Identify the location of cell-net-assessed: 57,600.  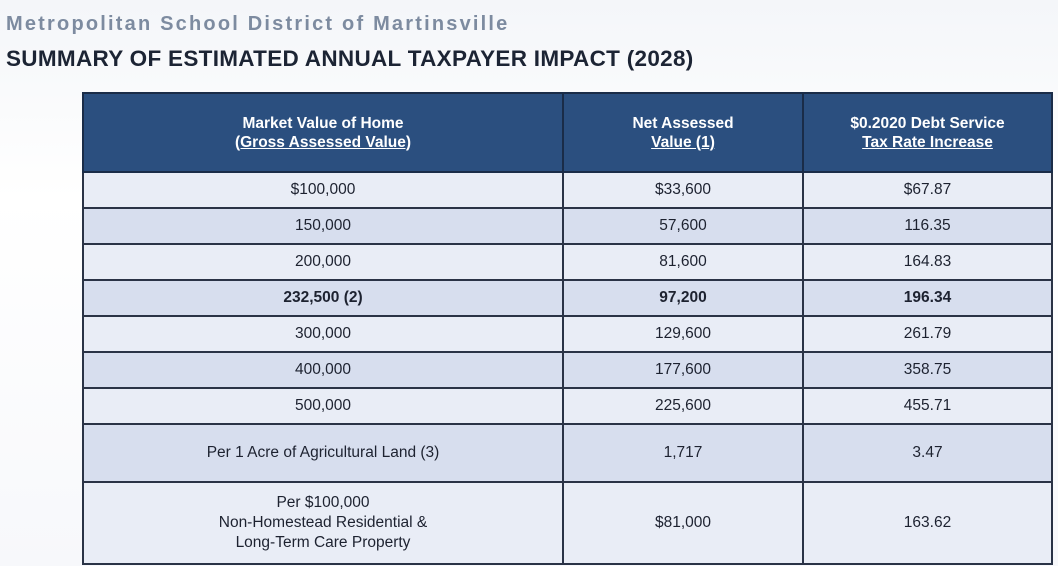
(683, 226).